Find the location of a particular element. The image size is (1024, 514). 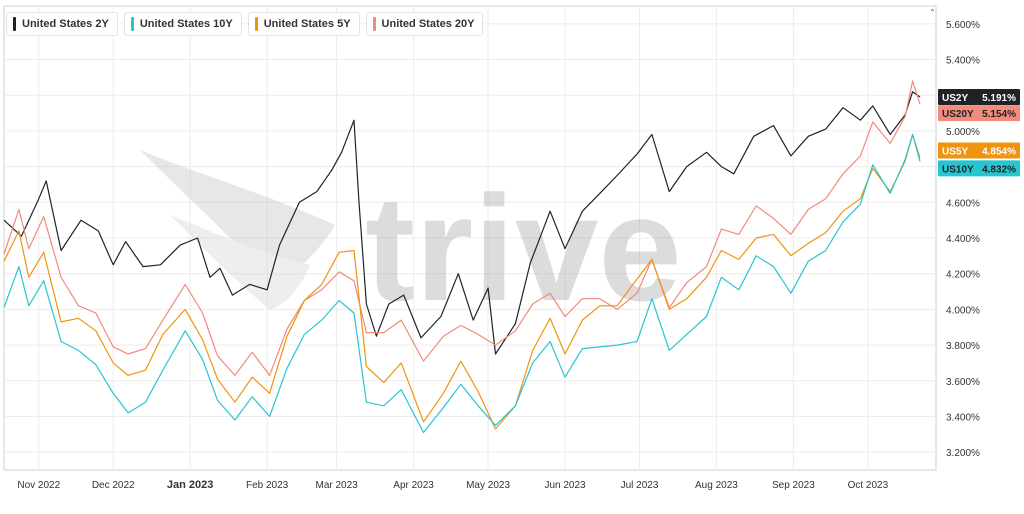

watermark-text: trive is located at coordinates (523, 248).